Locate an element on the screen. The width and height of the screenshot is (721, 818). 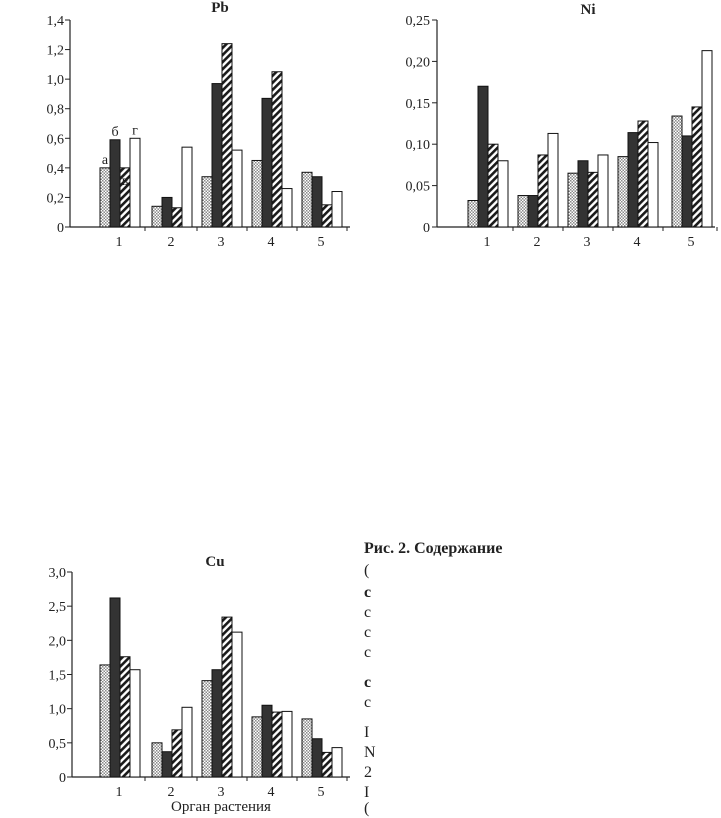
y-tick-label: 0,2 is located at coordinates (56, 198).